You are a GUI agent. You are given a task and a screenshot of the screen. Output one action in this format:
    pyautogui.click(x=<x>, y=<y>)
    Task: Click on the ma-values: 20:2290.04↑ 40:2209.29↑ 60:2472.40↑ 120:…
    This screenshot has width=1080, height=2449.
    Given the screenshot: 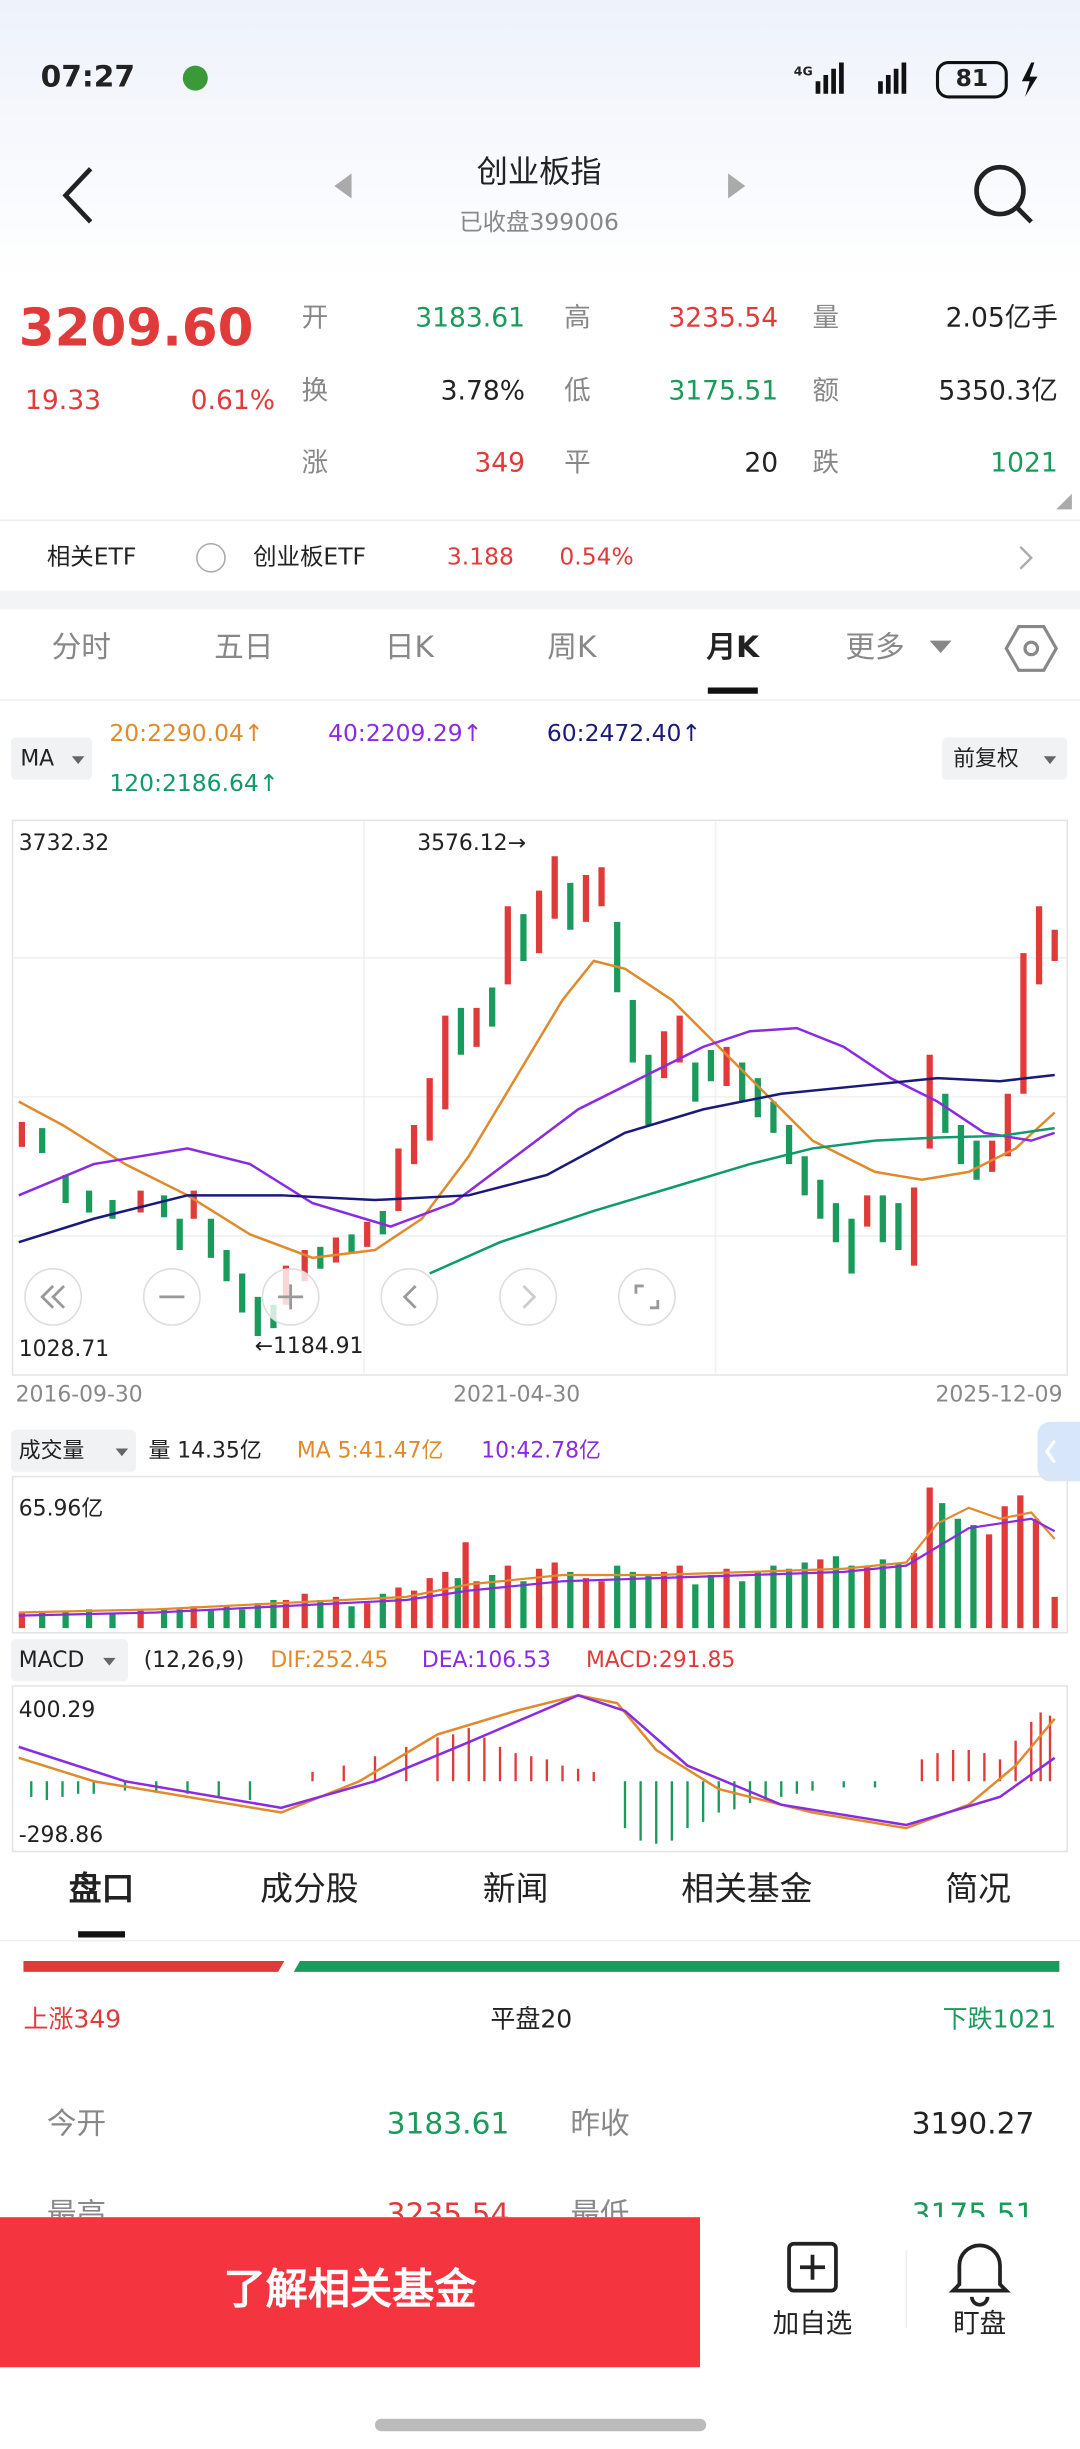 What is the action you would take?
    pyautogui.click(x=405, y=758)
    